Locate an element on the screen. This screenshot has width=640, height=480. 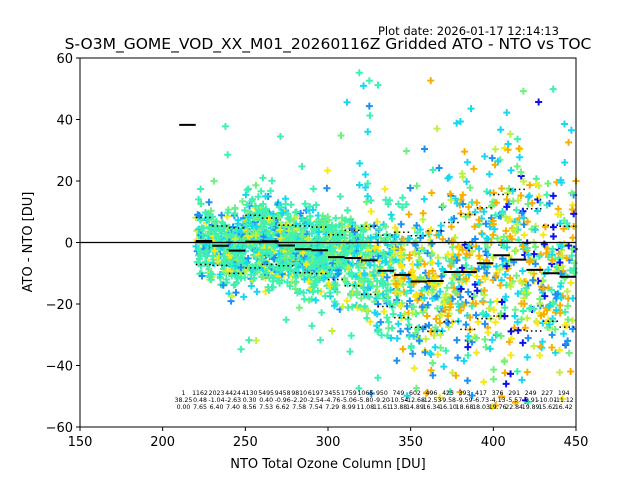
bin-stat-label: 376 is located at coordinates (498, 393).